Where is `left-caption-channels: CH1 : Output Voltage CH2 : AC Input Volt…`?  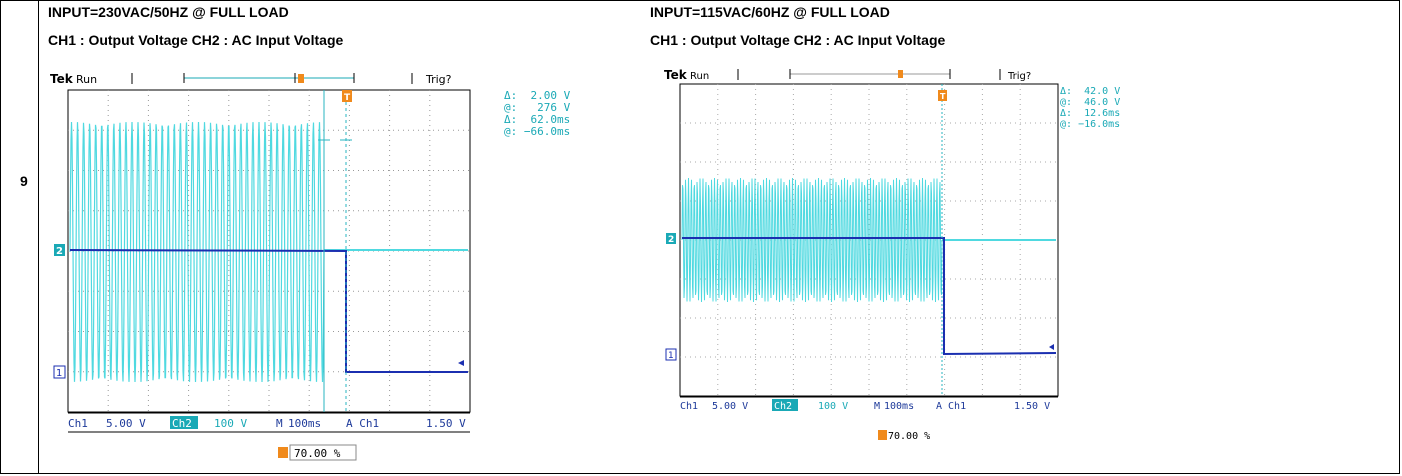
left-caption-channels: CH1 : Output Voltage CH2 : AC Input Volt… is located at coordinates (196, 40).